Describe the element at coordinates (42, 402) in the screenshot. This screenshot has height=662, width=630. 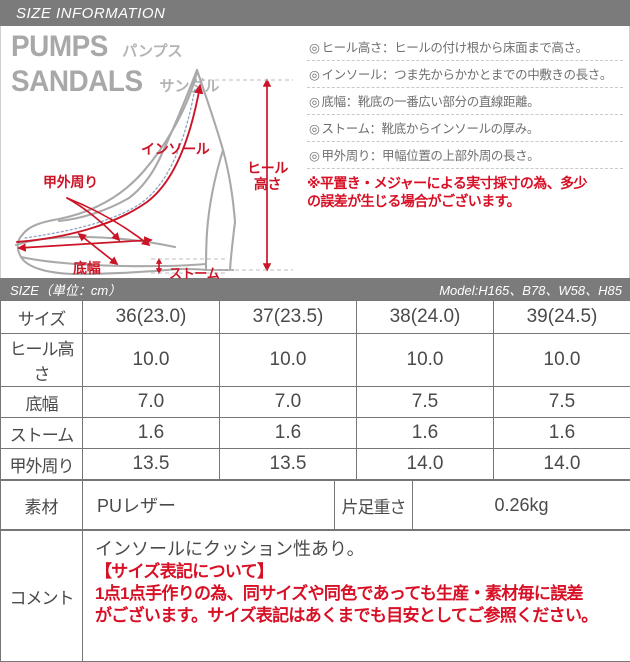
I see `row-header-sole-width: 底幅` at that location.